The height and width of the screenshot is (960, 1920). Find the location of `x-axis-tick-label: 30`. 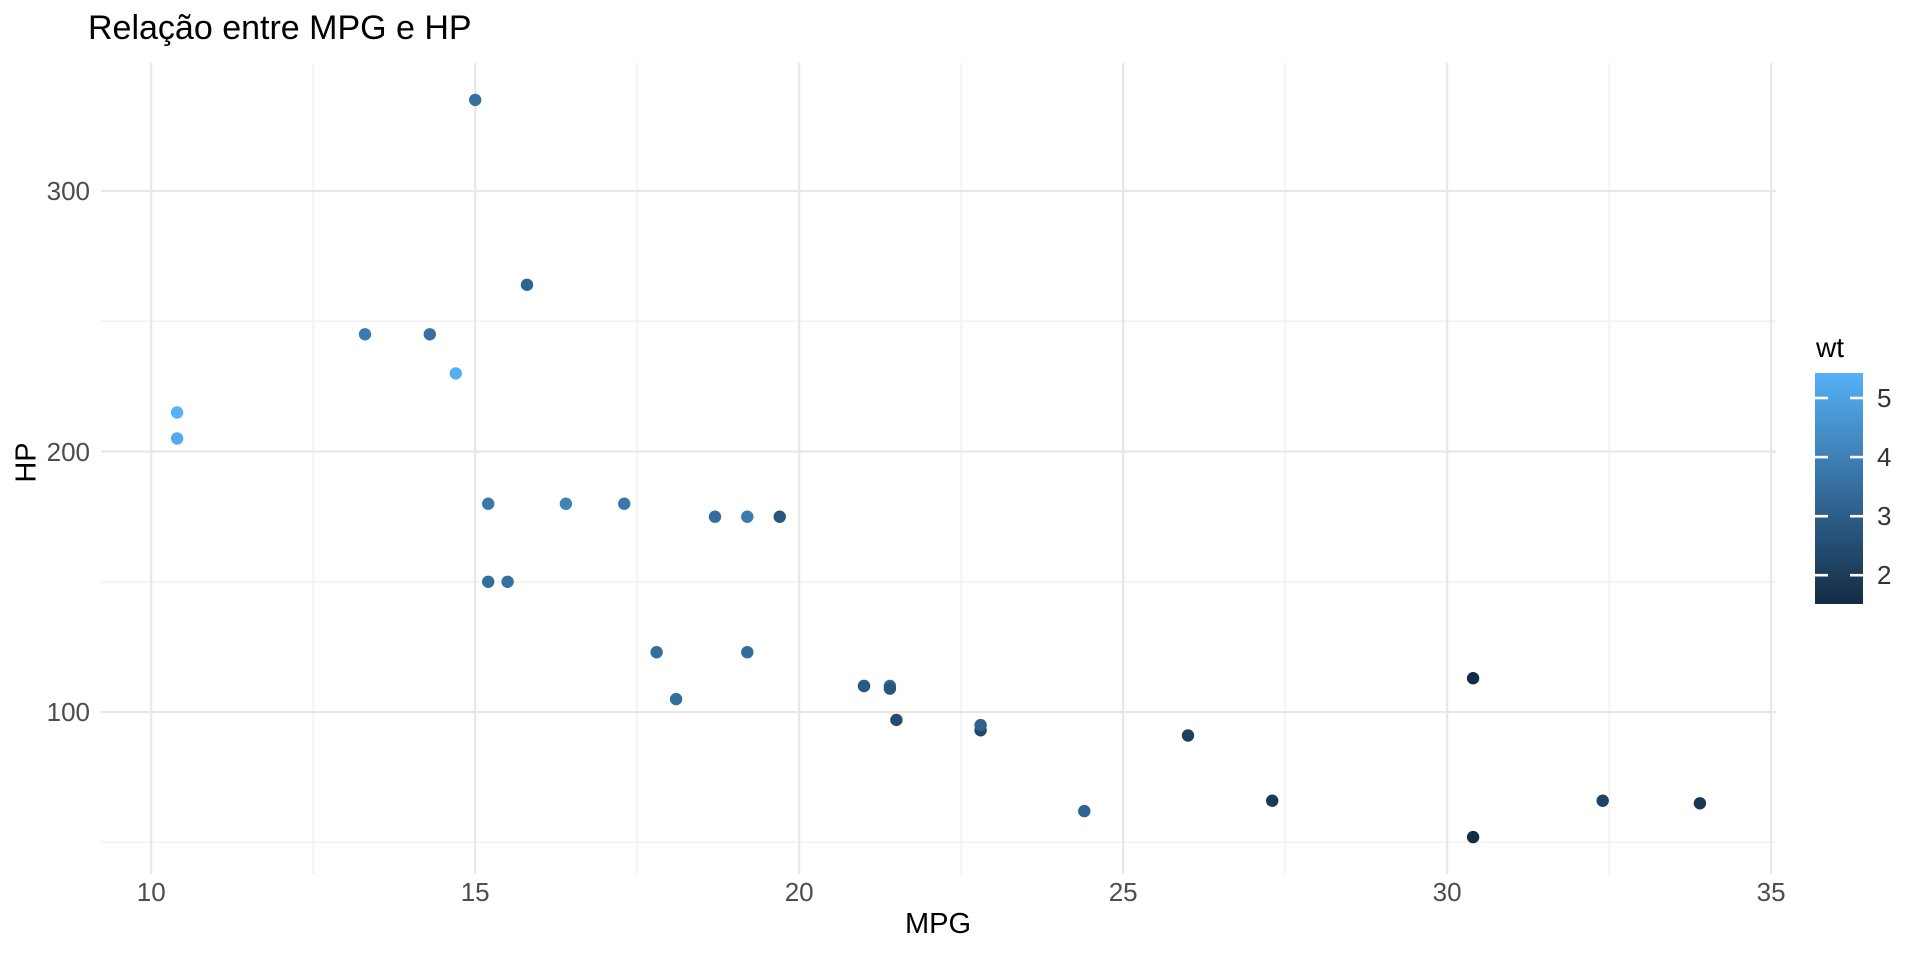

x-axis-tick-label: 30 is located at coordinates (1447, 892).